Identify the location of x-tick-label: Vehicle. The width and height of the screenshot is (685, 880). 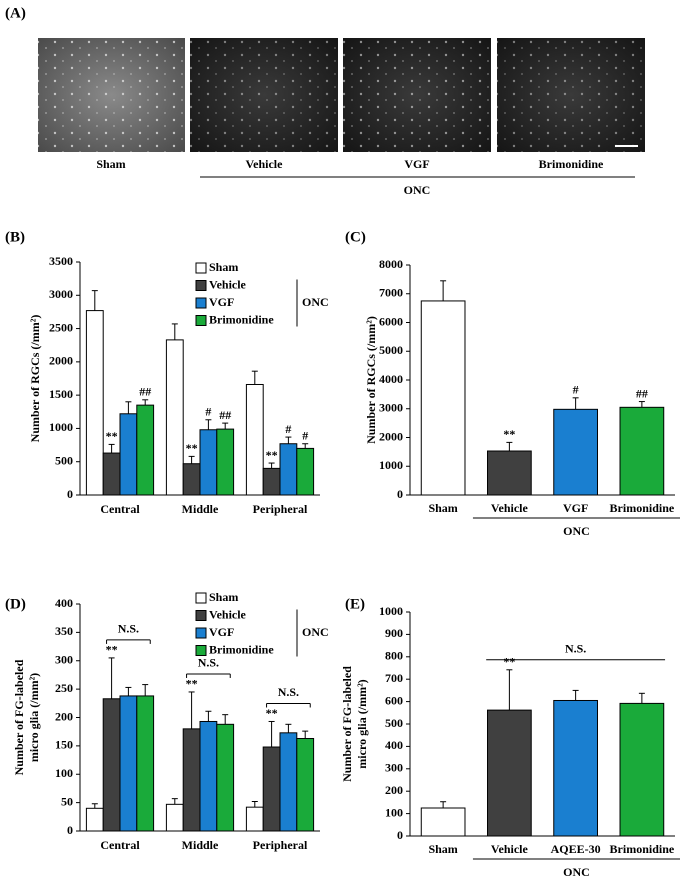
(510, 849).